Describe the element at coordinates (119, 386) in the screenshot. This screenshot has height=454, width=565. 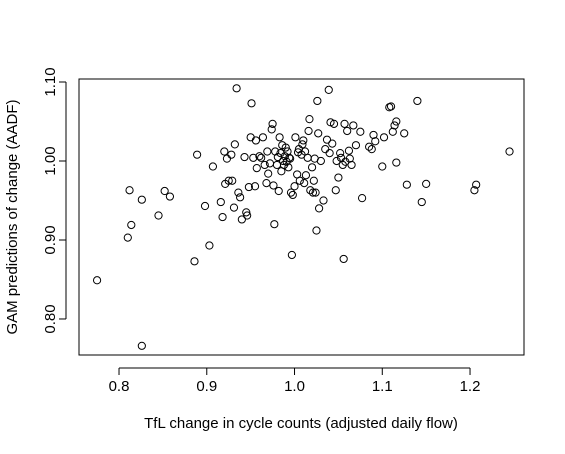
I see `x-tick-label: 0.8` at that location.